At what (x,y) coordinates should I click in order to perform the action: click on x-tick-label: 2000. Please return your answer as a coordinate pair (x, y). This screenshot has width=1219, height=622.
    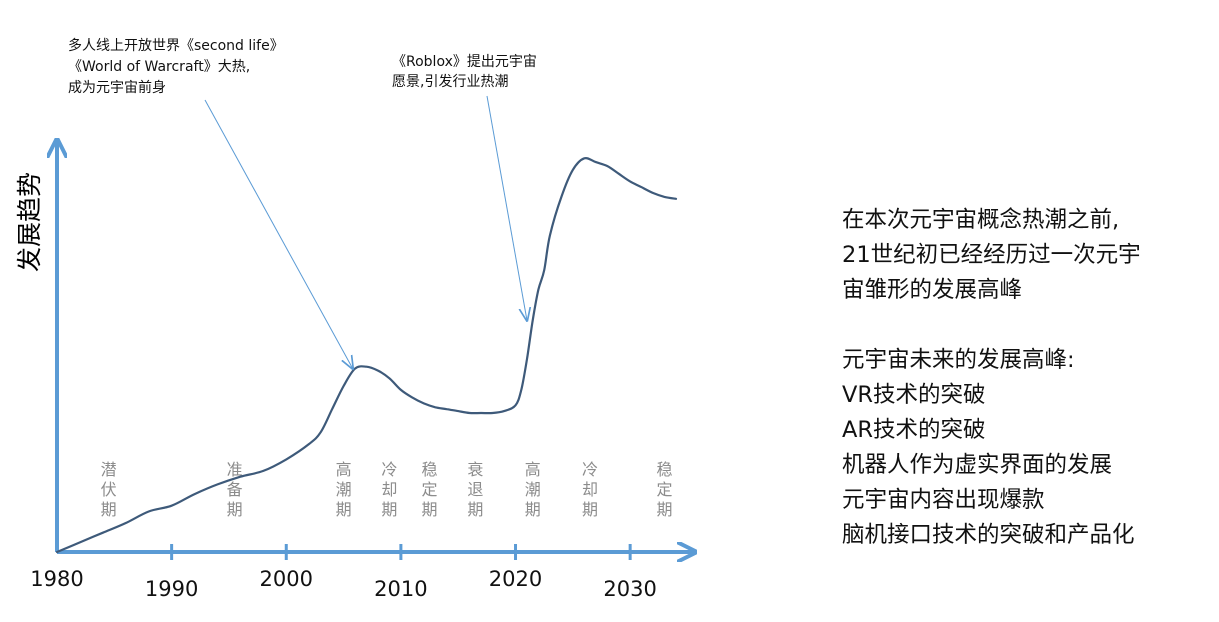
    Looking at the image, I should click on (286, 579).